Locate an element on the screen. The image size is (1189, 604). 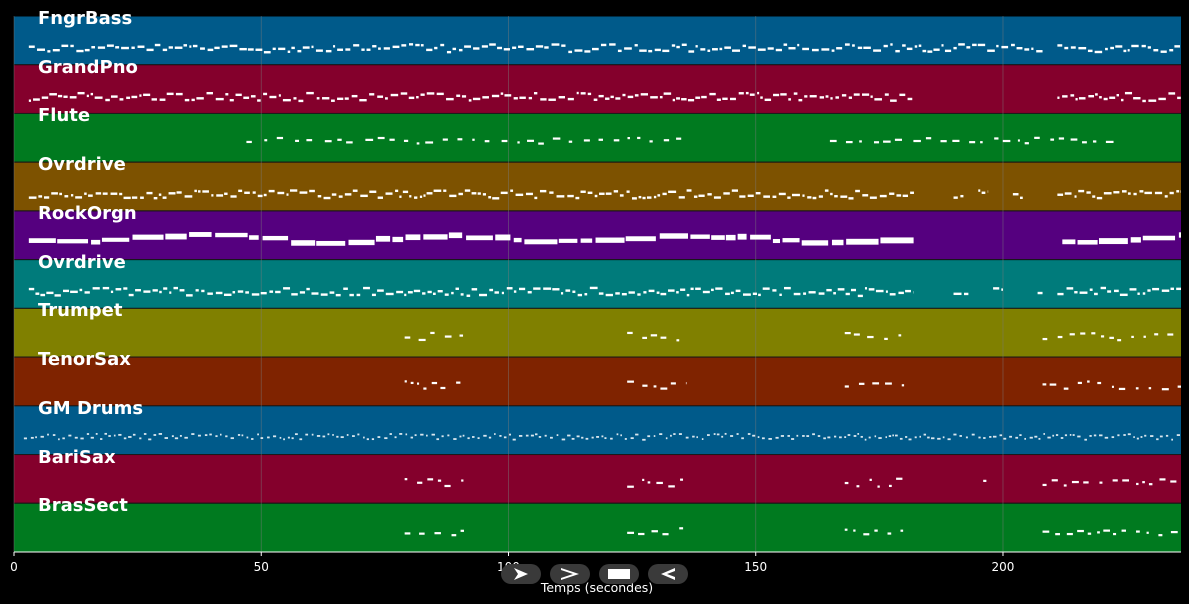
play-button is located at coordinates (521, 574).